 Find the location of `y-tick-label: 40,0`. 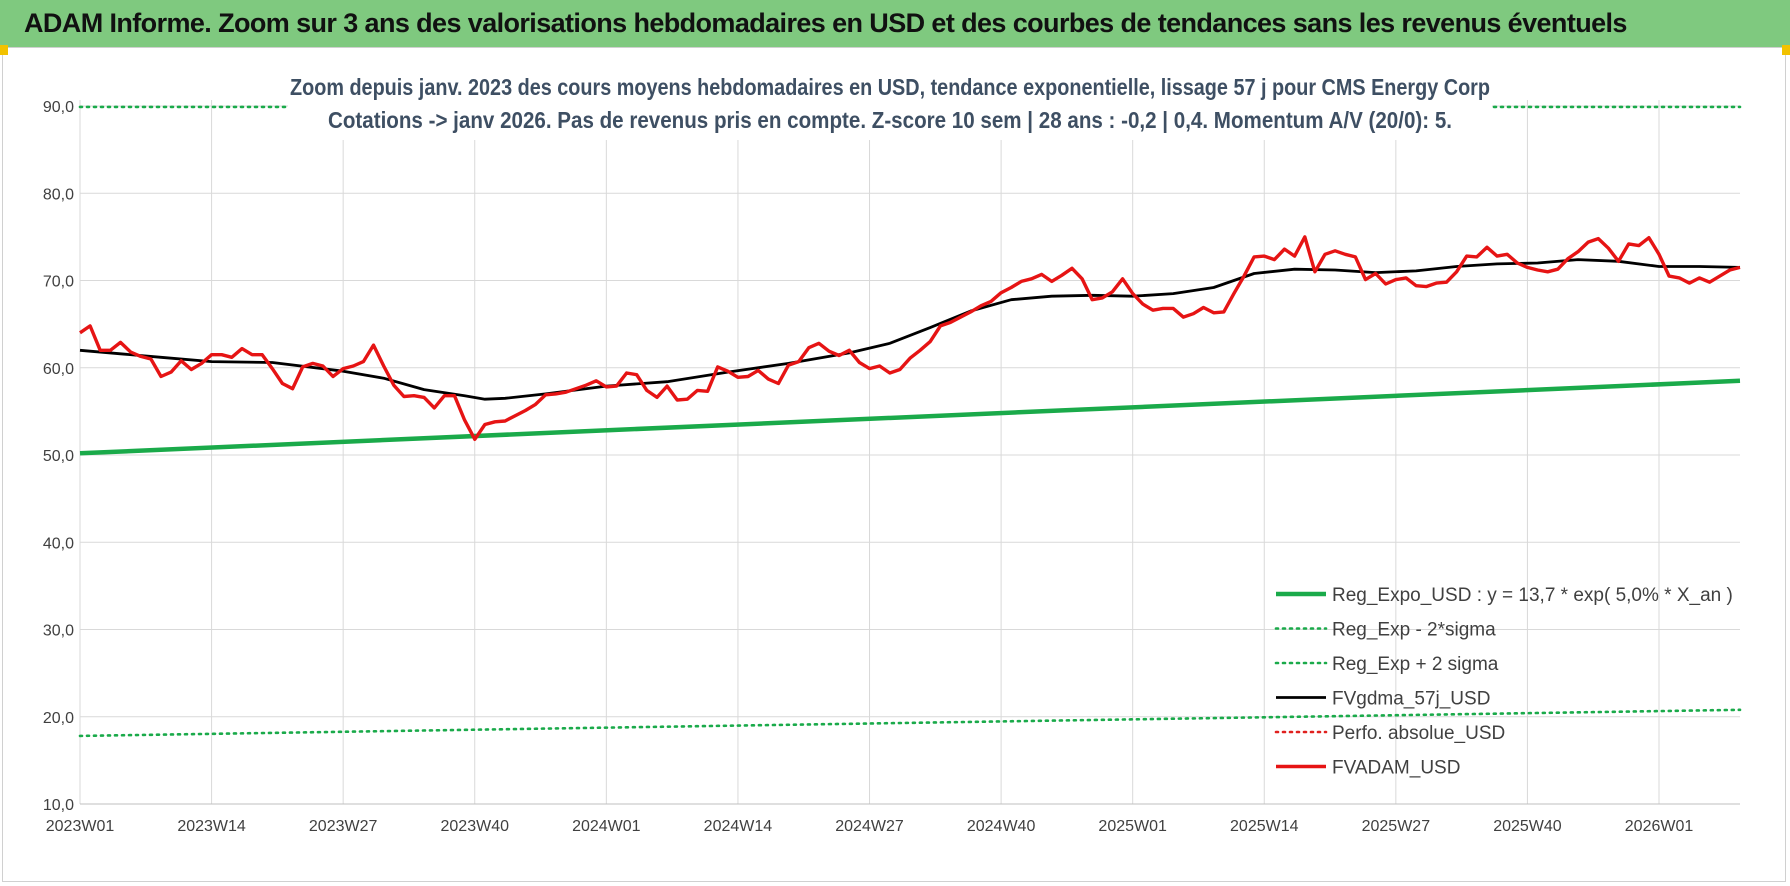

y-tick-label: 40,0 is located at coordinates (58, 543).